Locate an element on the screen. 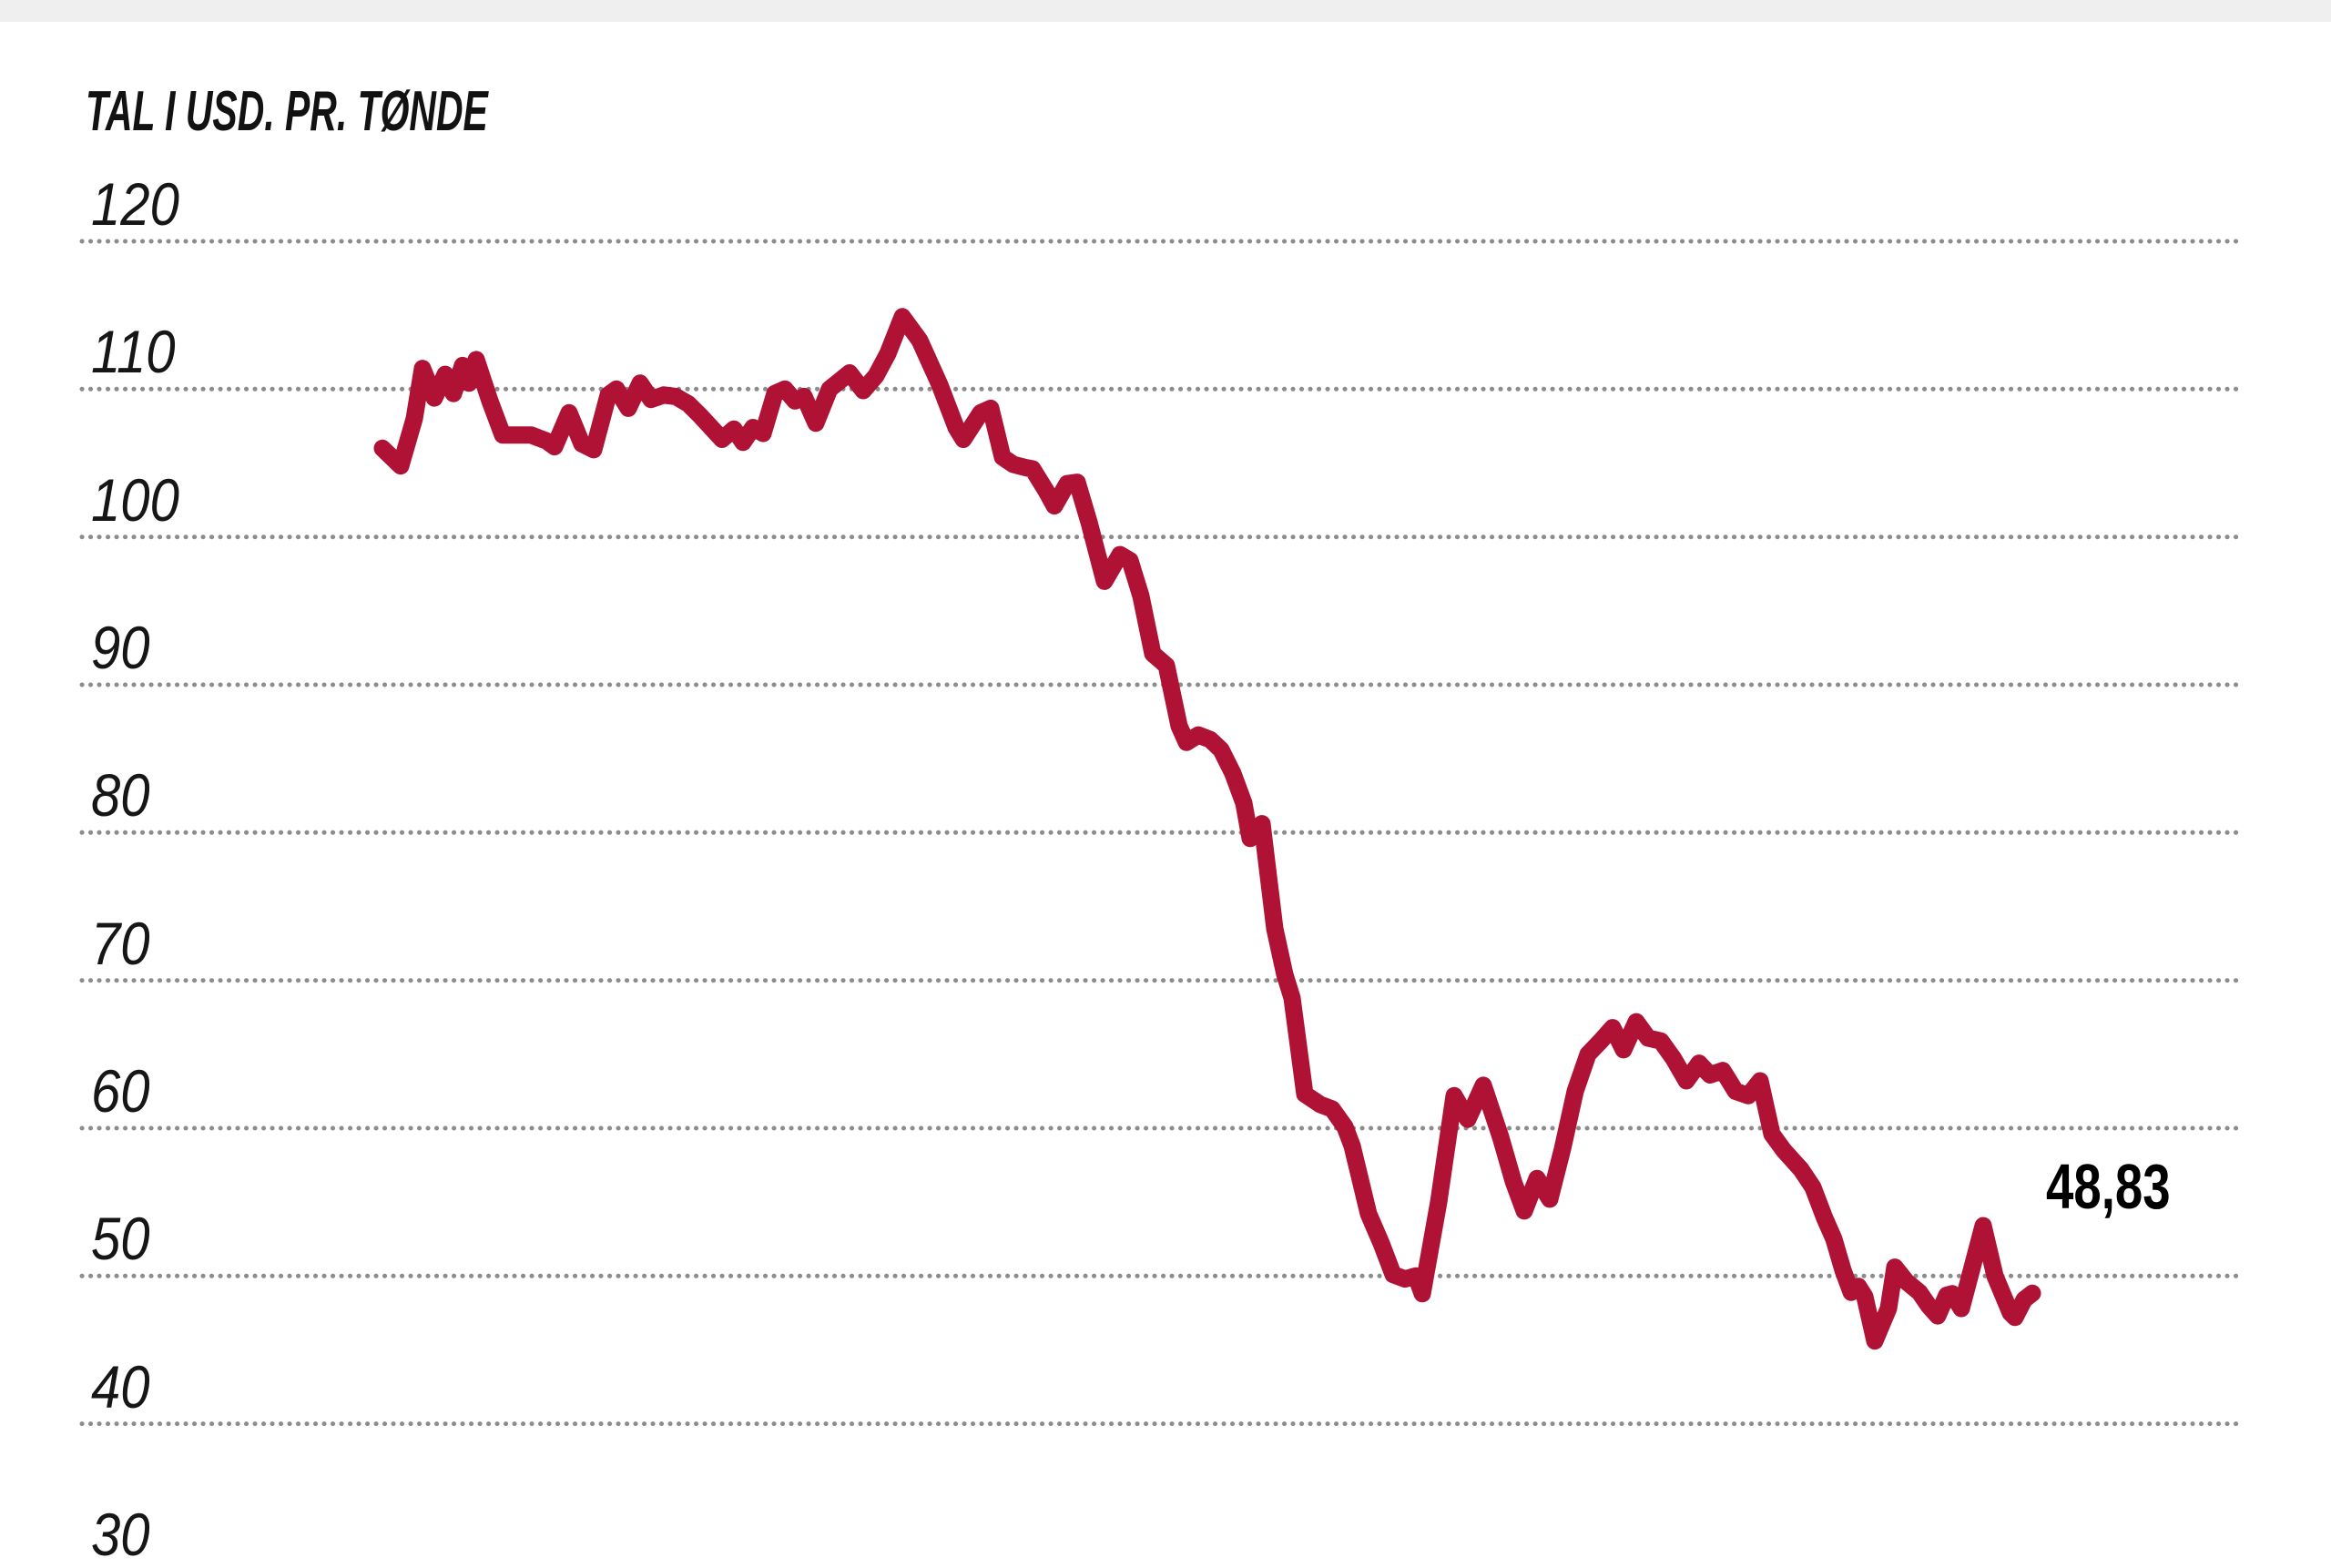 The width and height of the screenshot is (2331, 1568). top-bar is located at coordinates (1165, 11).